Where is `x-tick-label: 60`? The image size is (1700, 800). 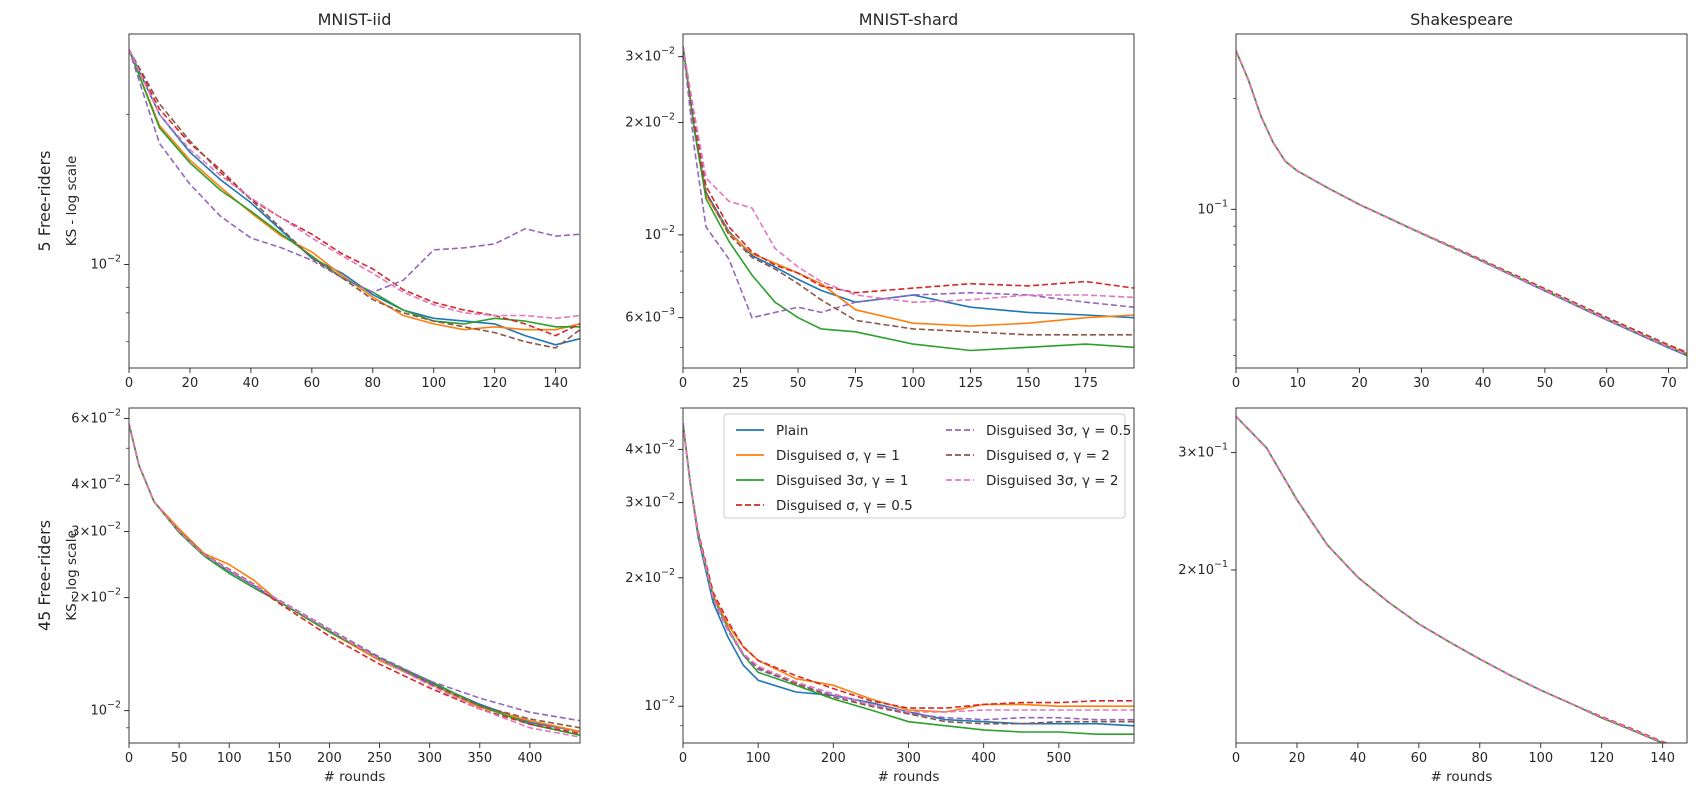 x-tick-label: 60 is located at coordinates (312, 383).